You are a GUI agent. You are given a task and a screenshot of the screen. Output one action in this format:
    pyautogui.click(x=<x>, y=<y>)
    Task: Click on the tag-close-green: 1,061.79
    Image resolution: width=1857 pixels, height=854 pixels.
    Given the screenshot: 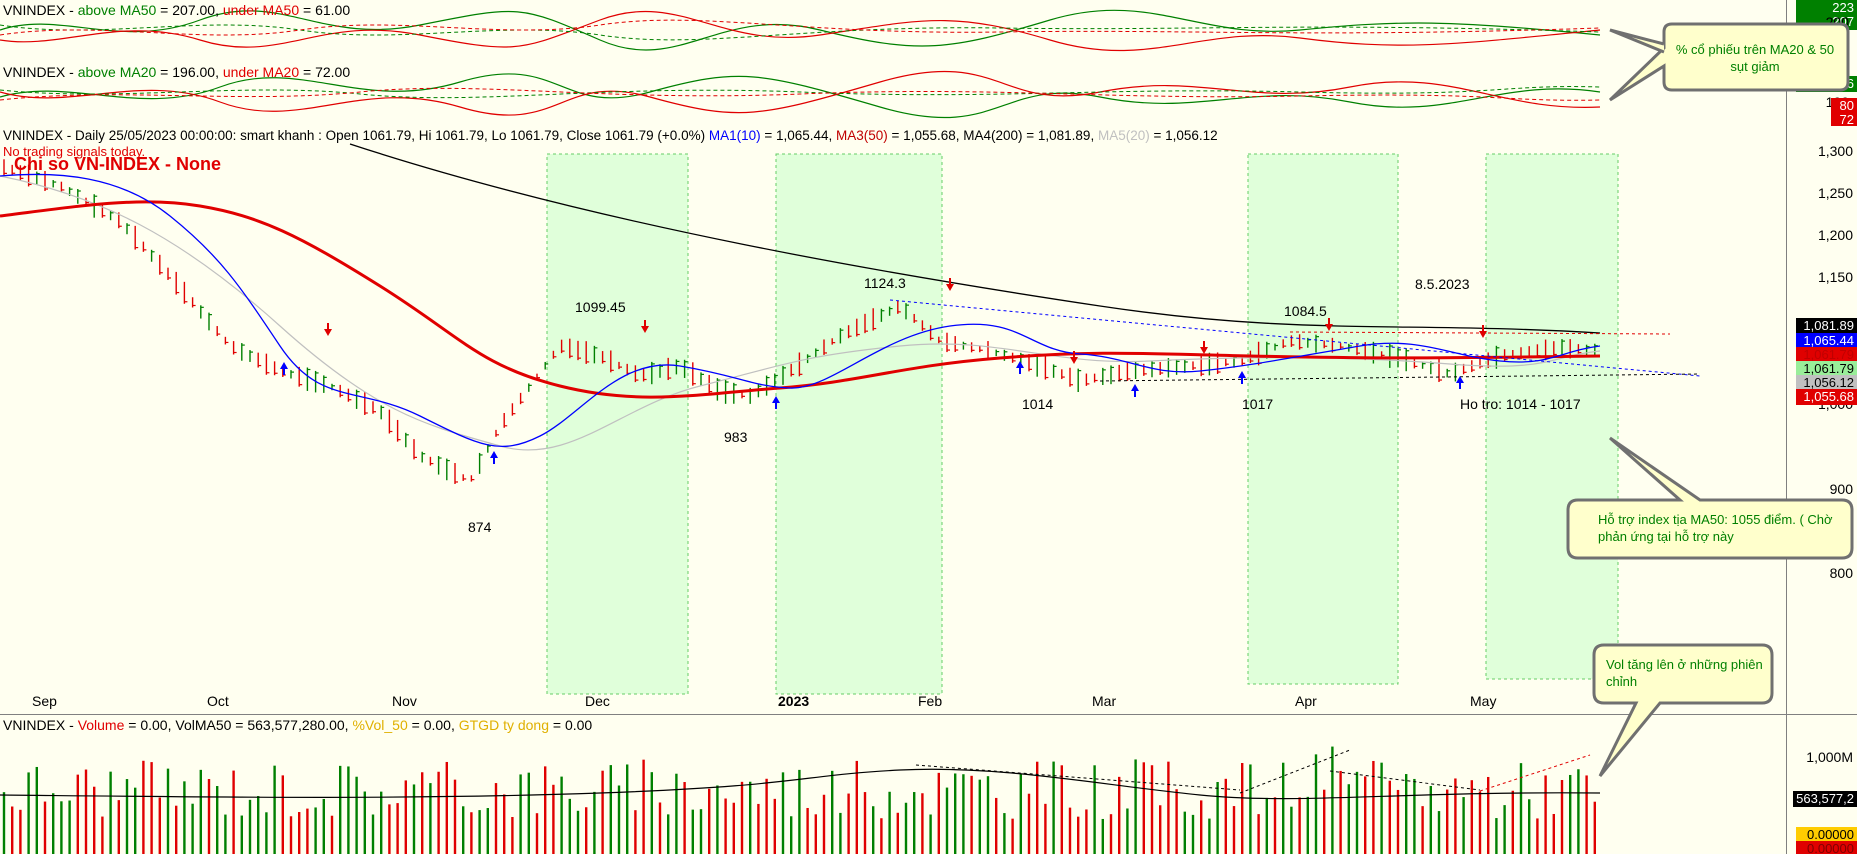 What is the action you would take?
    pyautogui.click(x=1826, y=369)
    